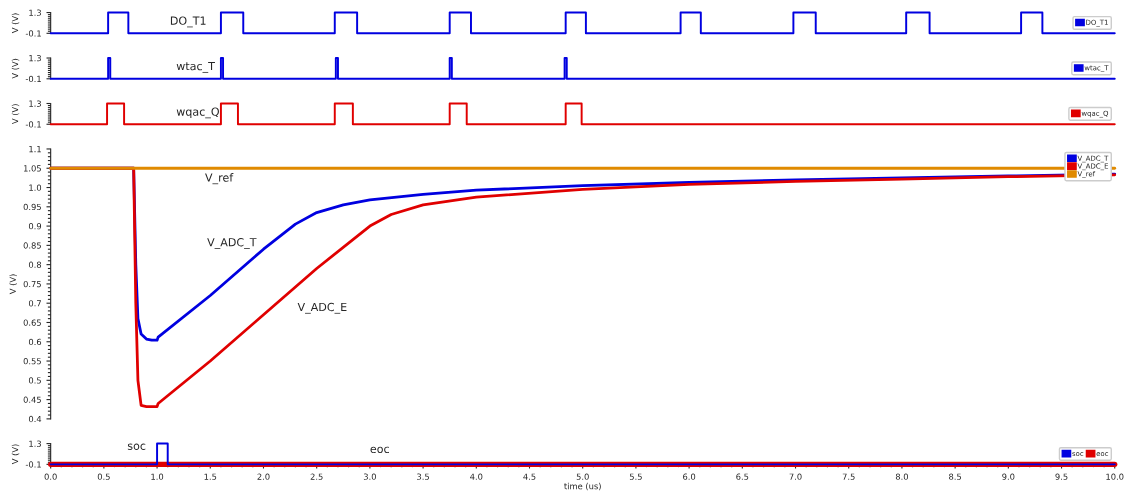  What do you see at coordinates (848, 476) in the screenshot?
I see `x-tick-label: 7.5` at bounding box center [848, 476].